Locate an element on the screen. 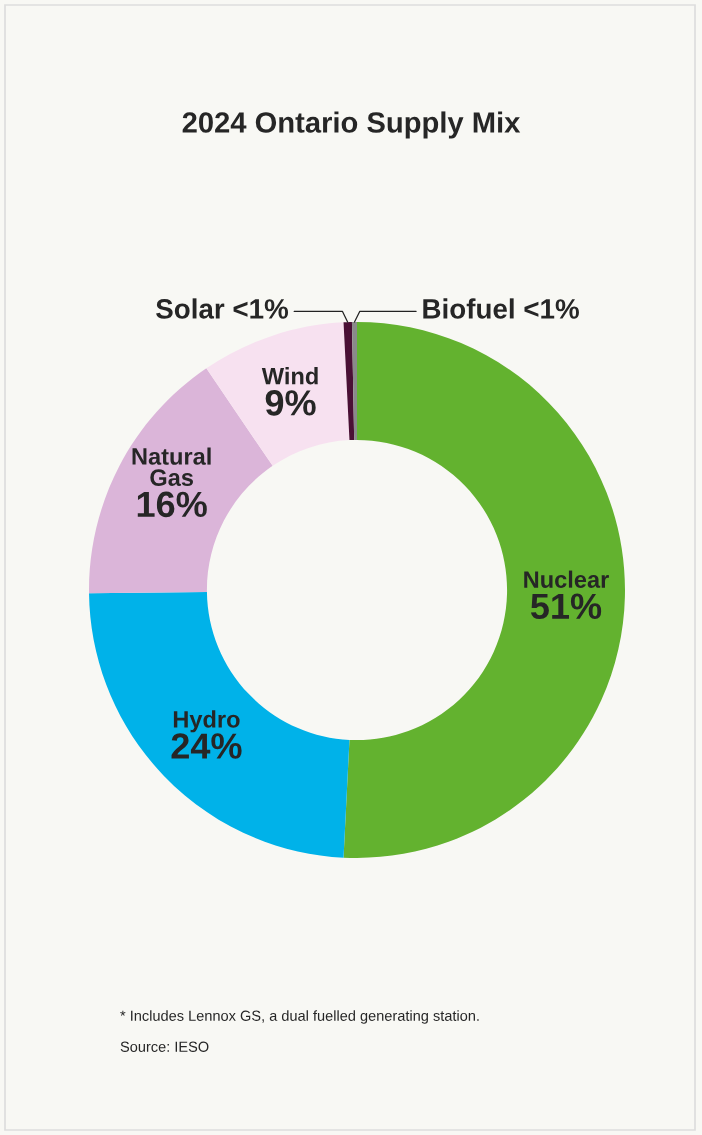 Image resolution: width=702 pixels, height=1135 pixels. data-label: 16% is located at coordinates (172, 504).